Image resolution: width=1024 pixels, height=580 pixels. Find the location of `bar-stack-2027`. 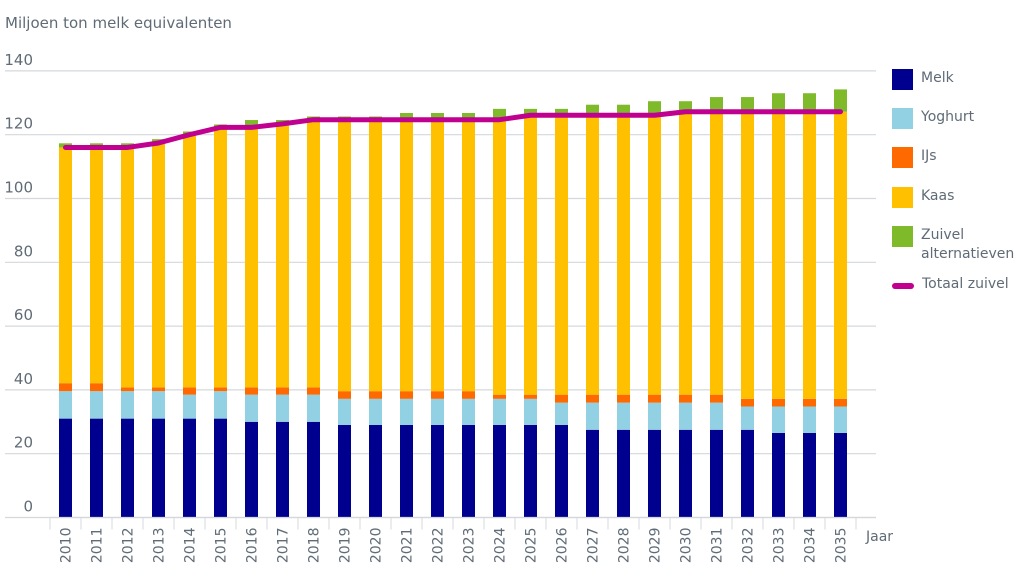

bar-stack-2027 is located at coordinates (592, 311).